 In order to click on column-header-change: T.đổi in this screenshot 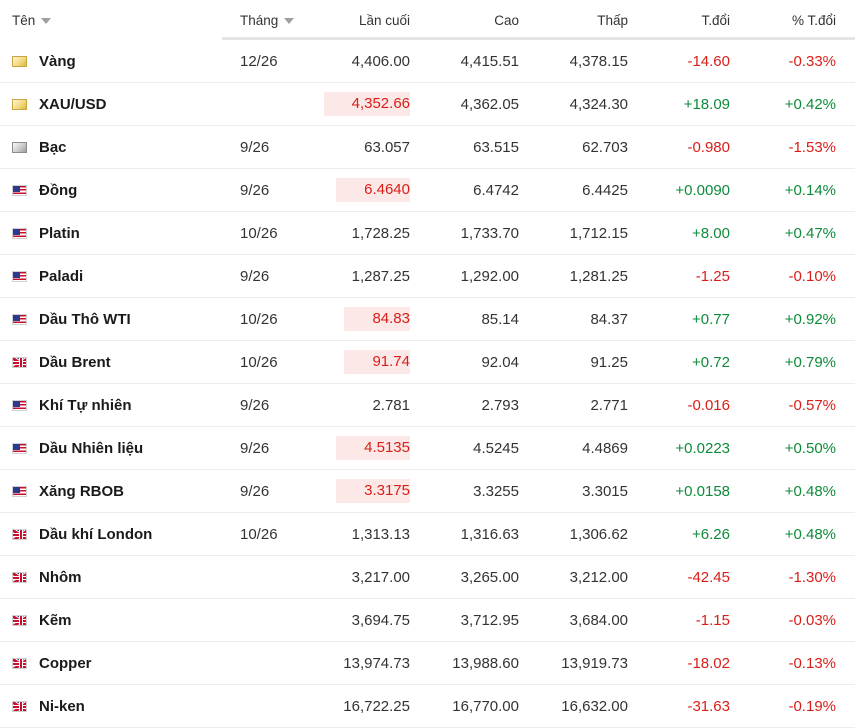, I will do `click(684, 20)`.